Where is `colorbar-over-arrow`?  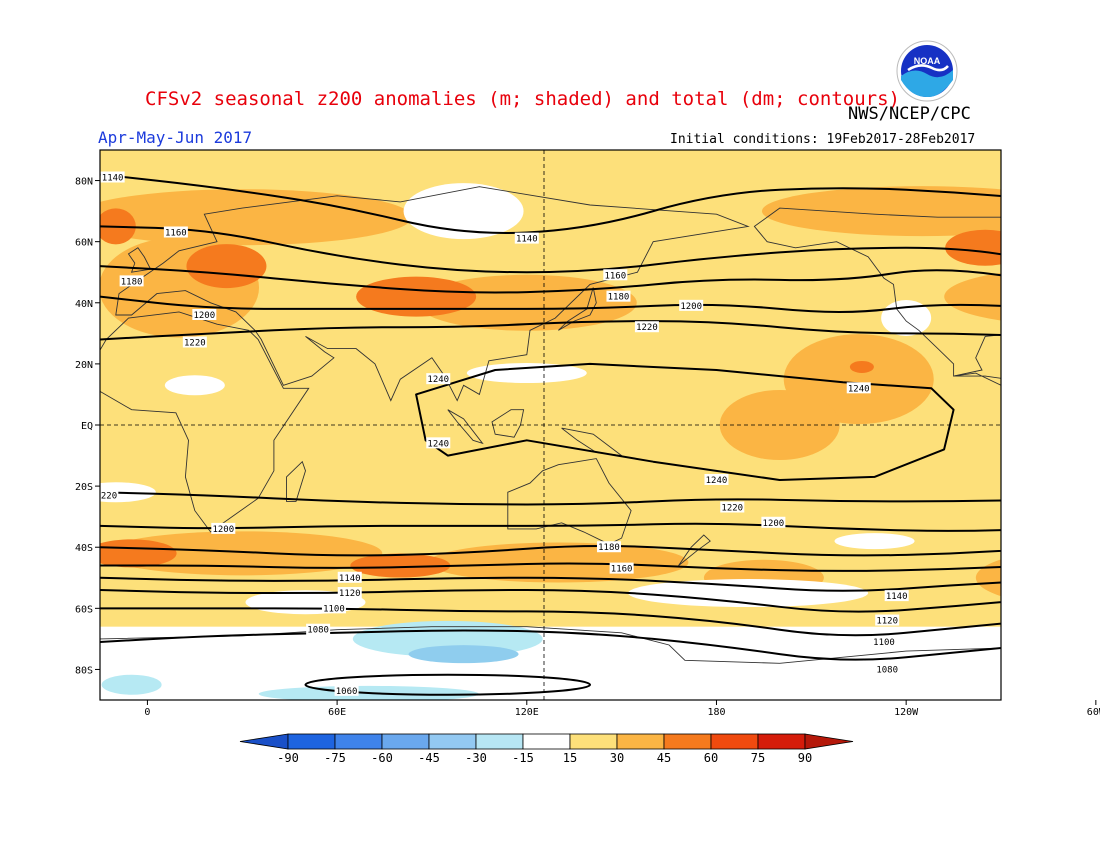
colorbar-over-arrow is located at coordinates (829, 741).